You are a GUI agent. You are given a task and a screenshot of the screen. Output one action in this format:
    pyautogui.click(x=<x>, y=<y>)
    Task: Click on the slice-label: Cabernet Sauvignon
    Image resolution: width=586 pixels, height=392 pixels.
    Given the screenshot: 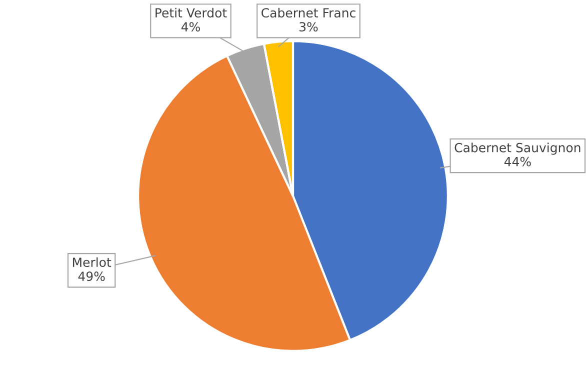 What is the action you would take?
    pyautogui.click(x=517, y=148)
    